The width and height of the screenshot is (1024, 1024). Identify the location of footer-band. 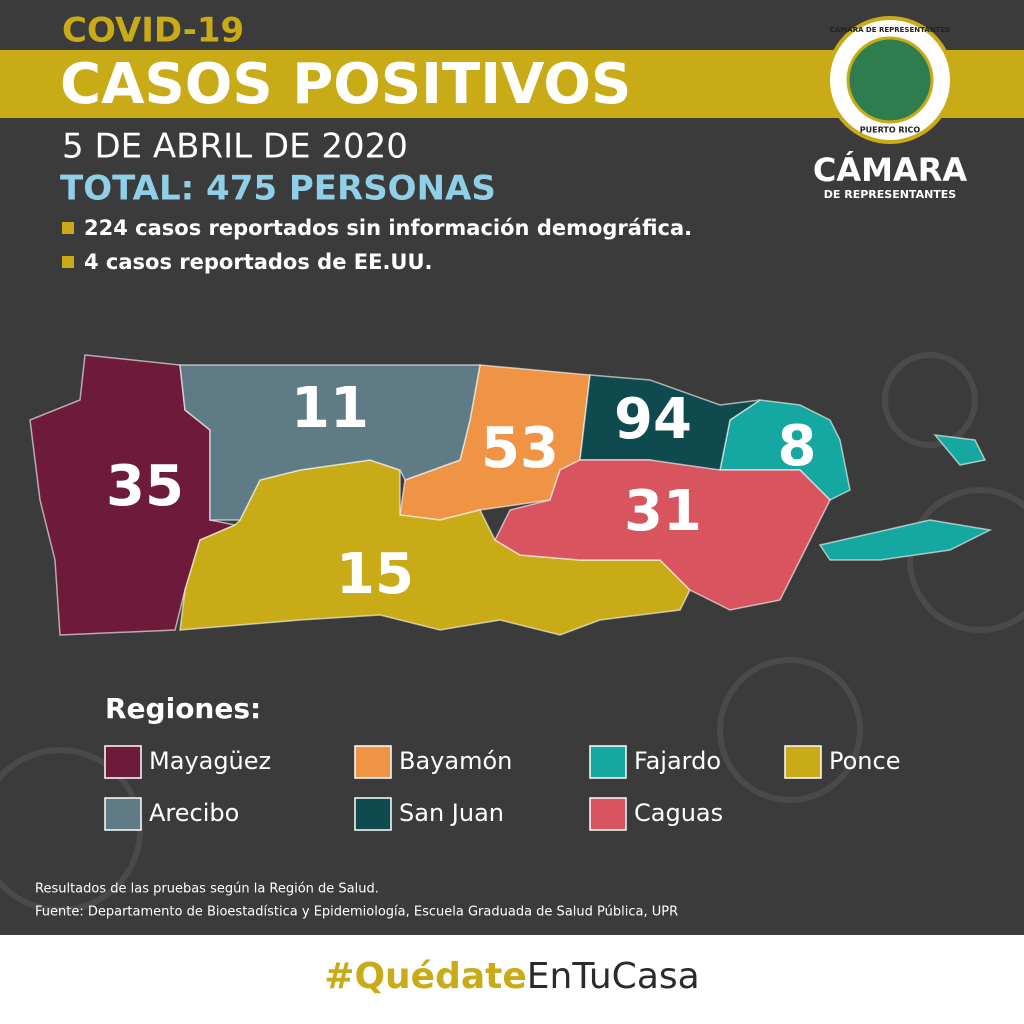
(512, 979).